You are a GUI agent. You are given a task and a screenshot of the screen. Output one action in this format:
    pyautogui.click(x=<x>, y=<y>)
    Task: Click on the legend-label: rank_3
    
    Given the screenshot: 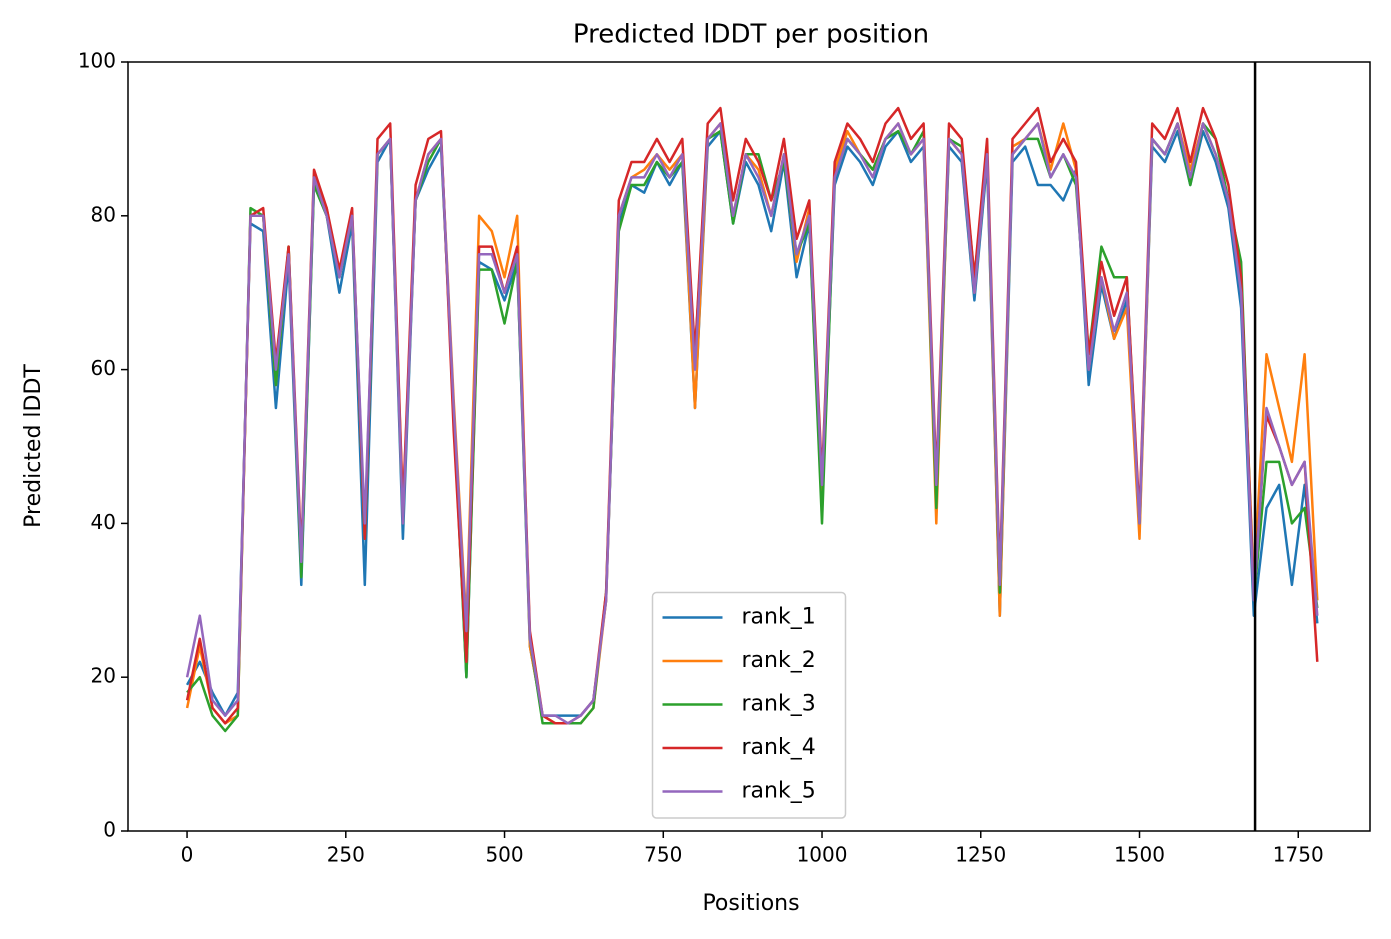 What is the action you would take?
    pyautogui.click(x=779, y=704)
    